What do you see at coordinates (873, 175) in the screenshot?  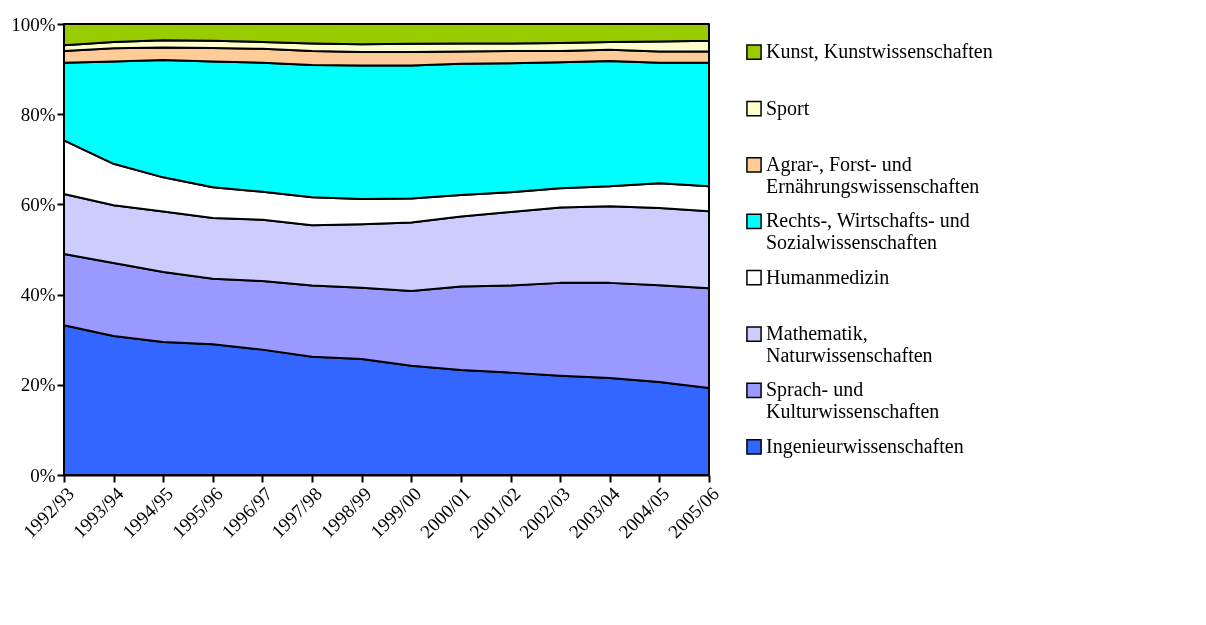 I see `legend-label: Agrar-, Forst- und Ernährungswissenschaften` at bounding box center [873, 175].